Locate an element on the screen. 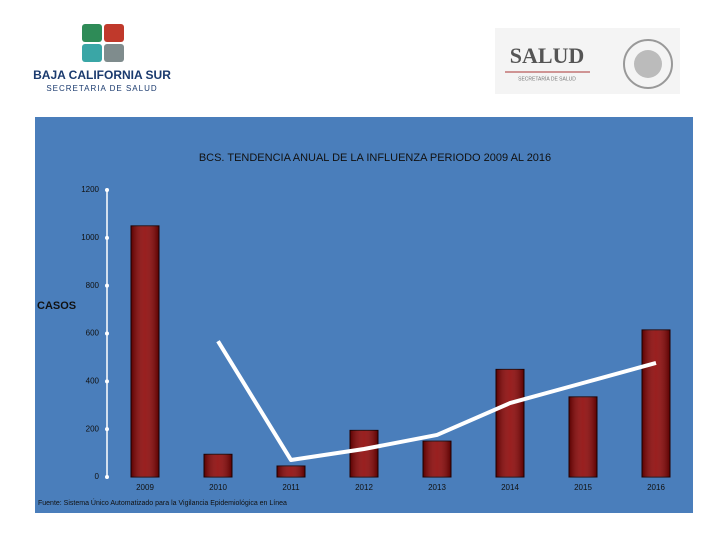 The image size is (720, 545). x-tick-label: 2013 is located at coordinates (437, 487).